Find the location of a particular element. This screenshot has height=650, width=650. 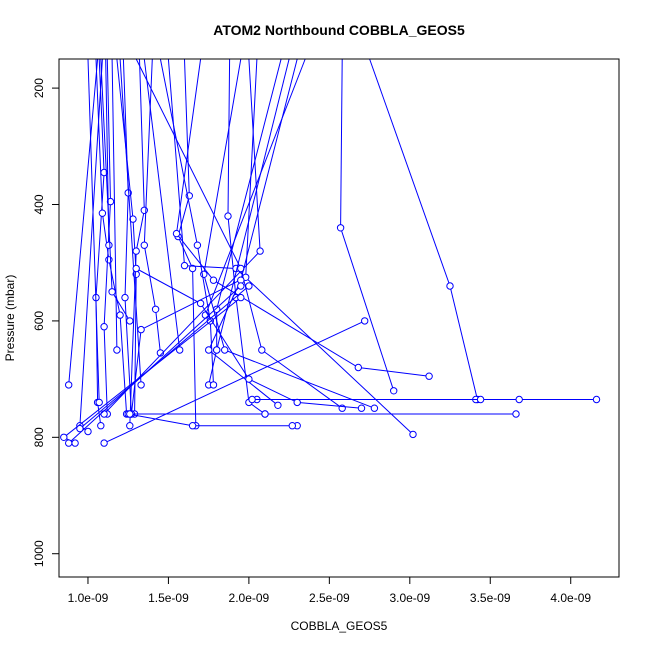

y-axis: 200 400 600 800 1000 is located at coordinates (45, 322).